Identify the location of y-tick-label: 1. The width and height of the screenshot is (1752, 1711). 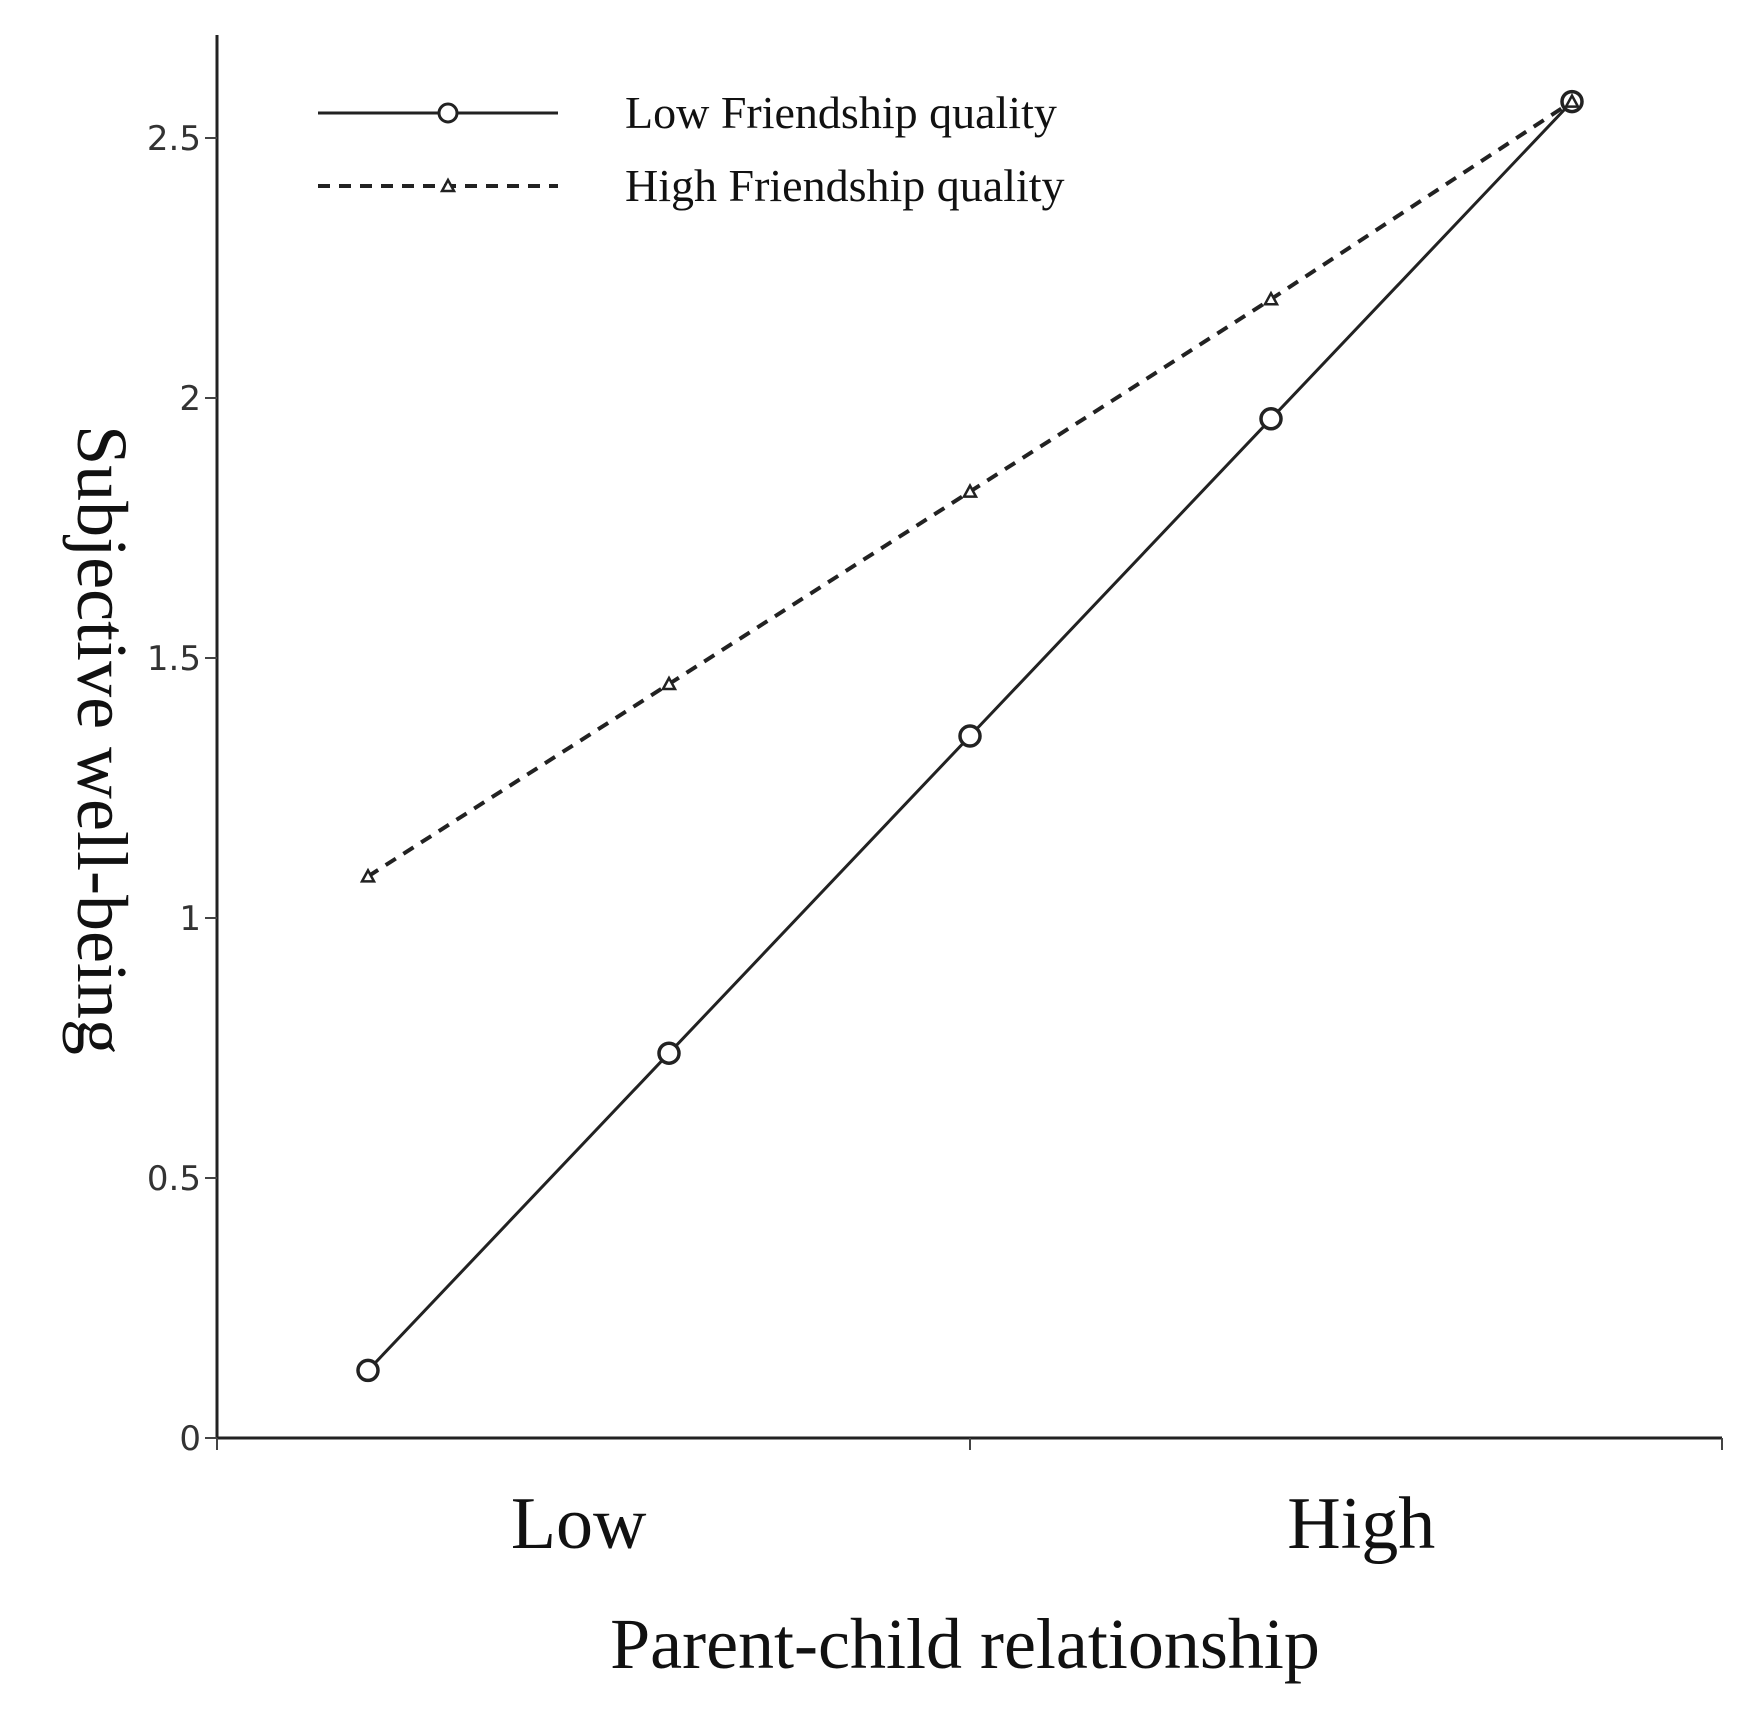
(190, 919).